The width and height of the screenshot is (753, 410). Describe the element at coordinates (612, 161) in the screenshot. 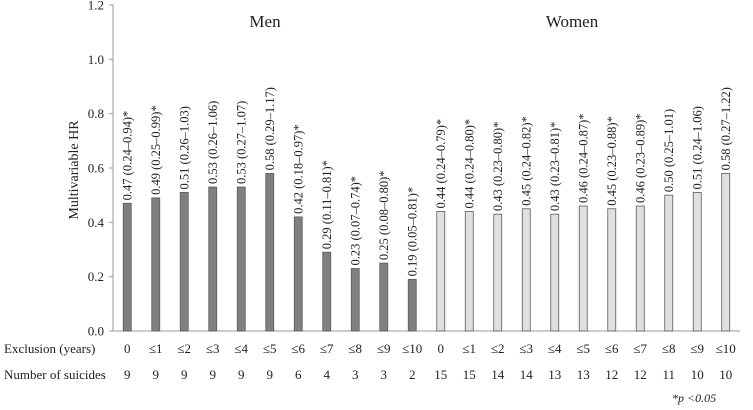

I see `bar-data-label: 0.45 (0.23–0.88)*` at that location.